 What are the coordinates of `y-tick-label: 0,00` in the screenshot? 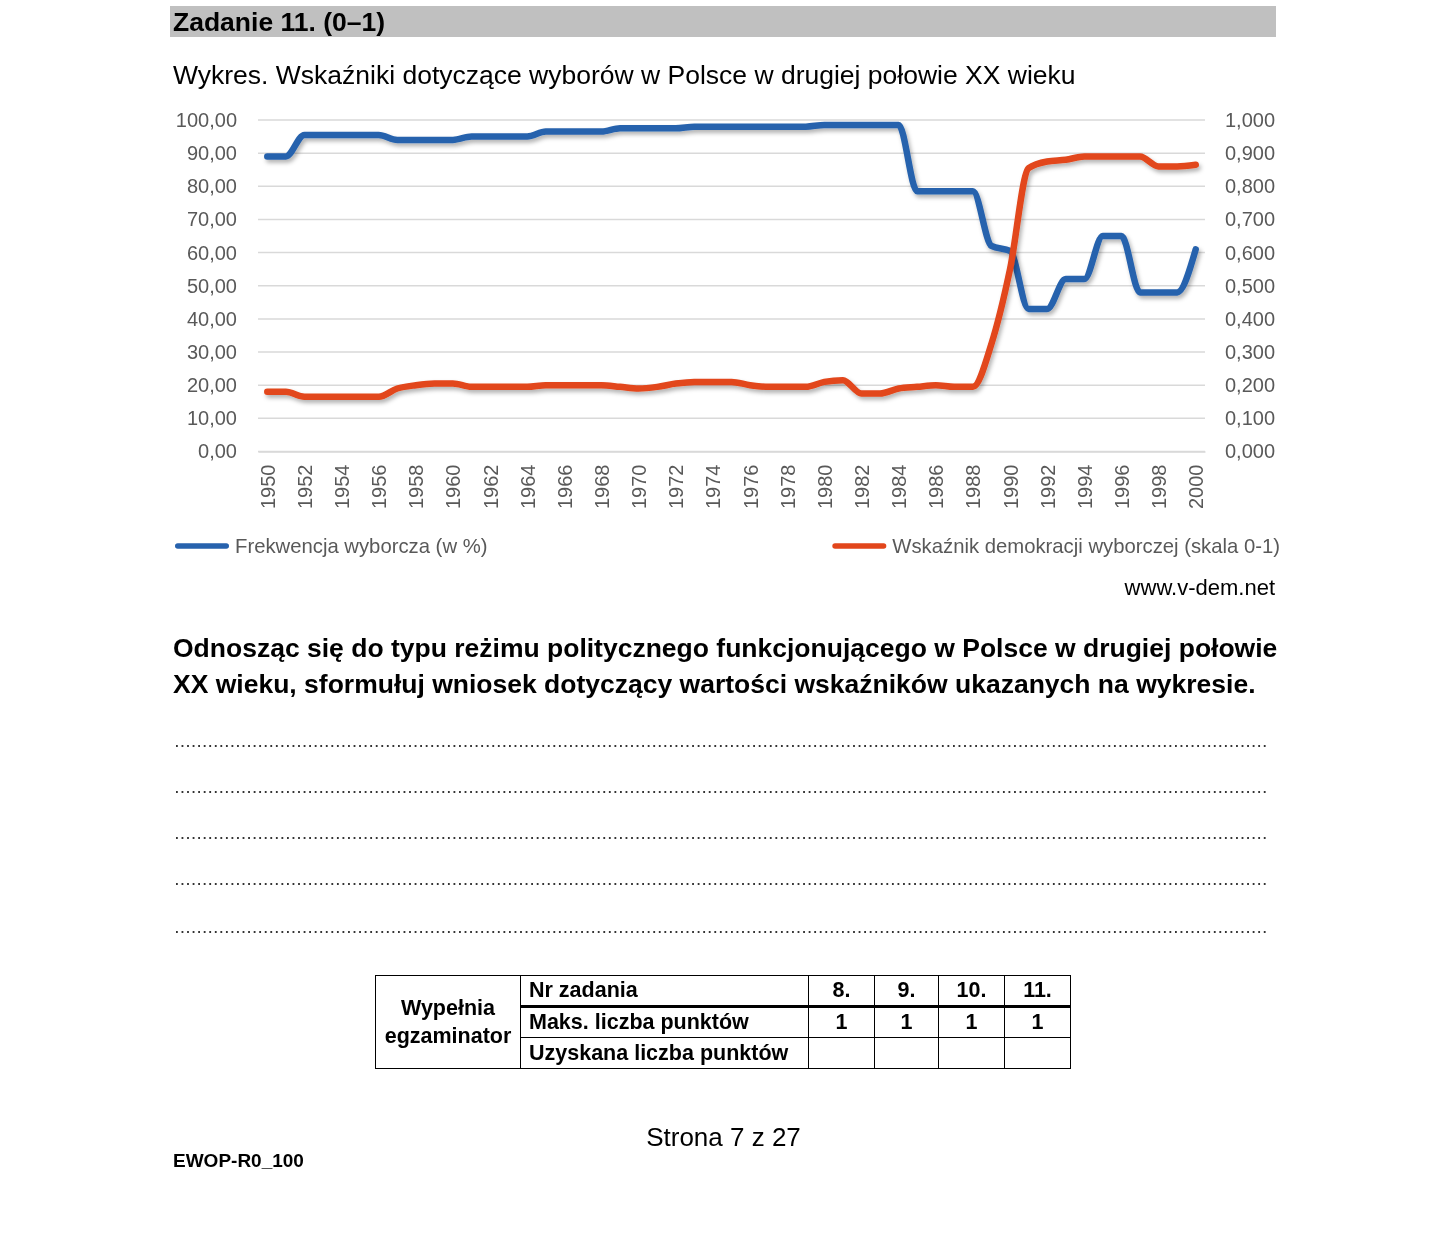 It's located at (217, 451).